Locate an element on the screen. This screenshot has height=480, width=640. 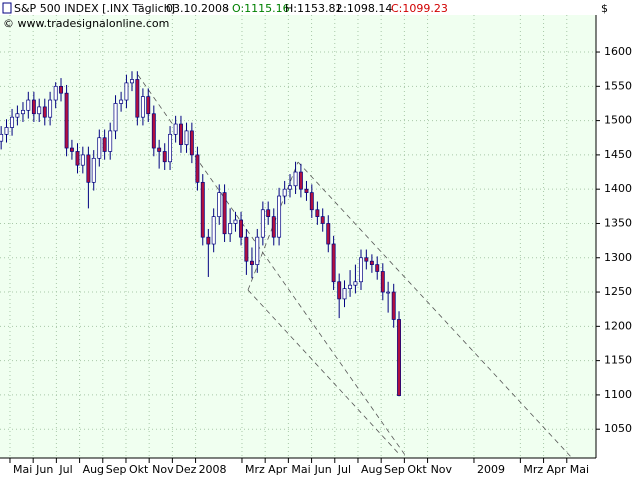
currency: $ is located at coordinates (604, 8).